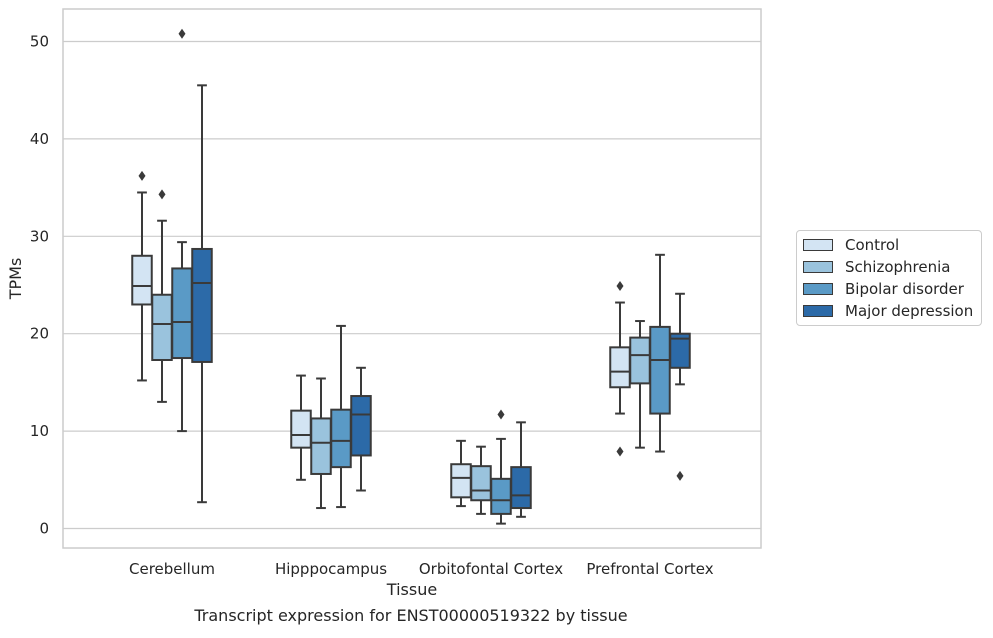 The width and height of the screenshot is (993, 638). What do you see at coordinates (649, 569) in the screenshot?
I see `x-tick-label-prefrontal-cortex: Prefrontal Cortex` at bounding box center [649, 569].